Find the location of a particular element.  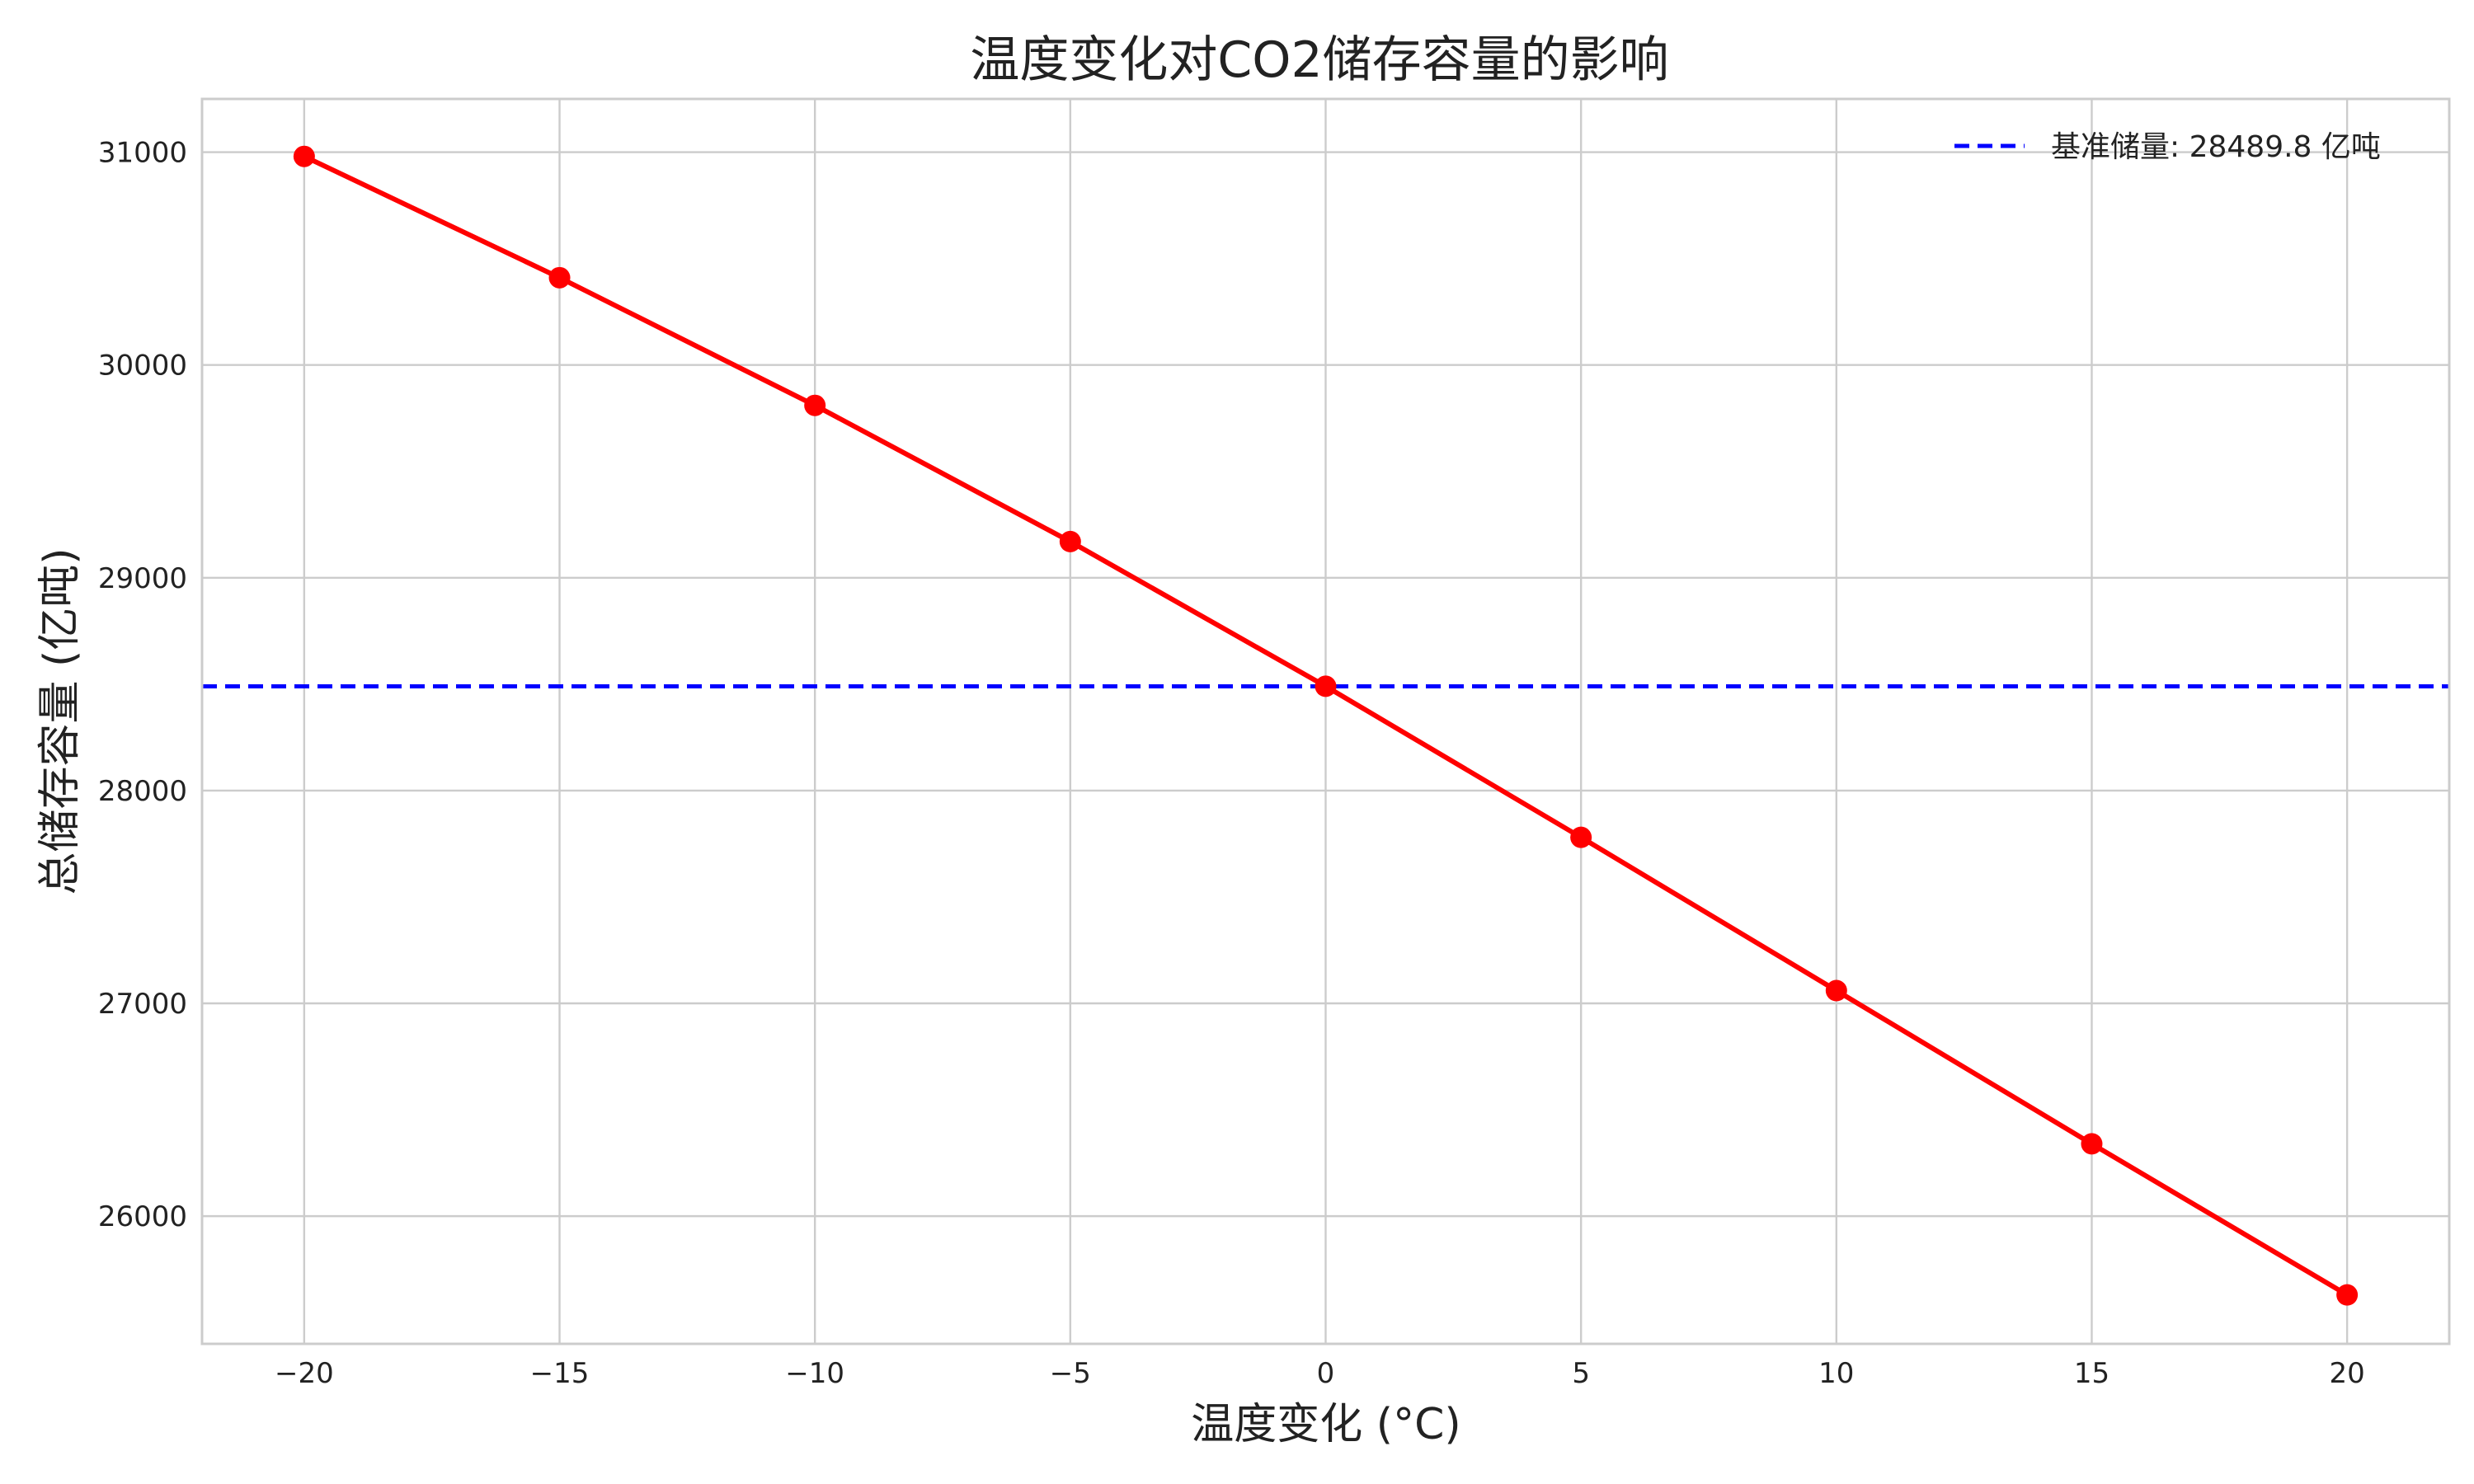

x-tick-label: −10 is located at coordinates (814, 1373).